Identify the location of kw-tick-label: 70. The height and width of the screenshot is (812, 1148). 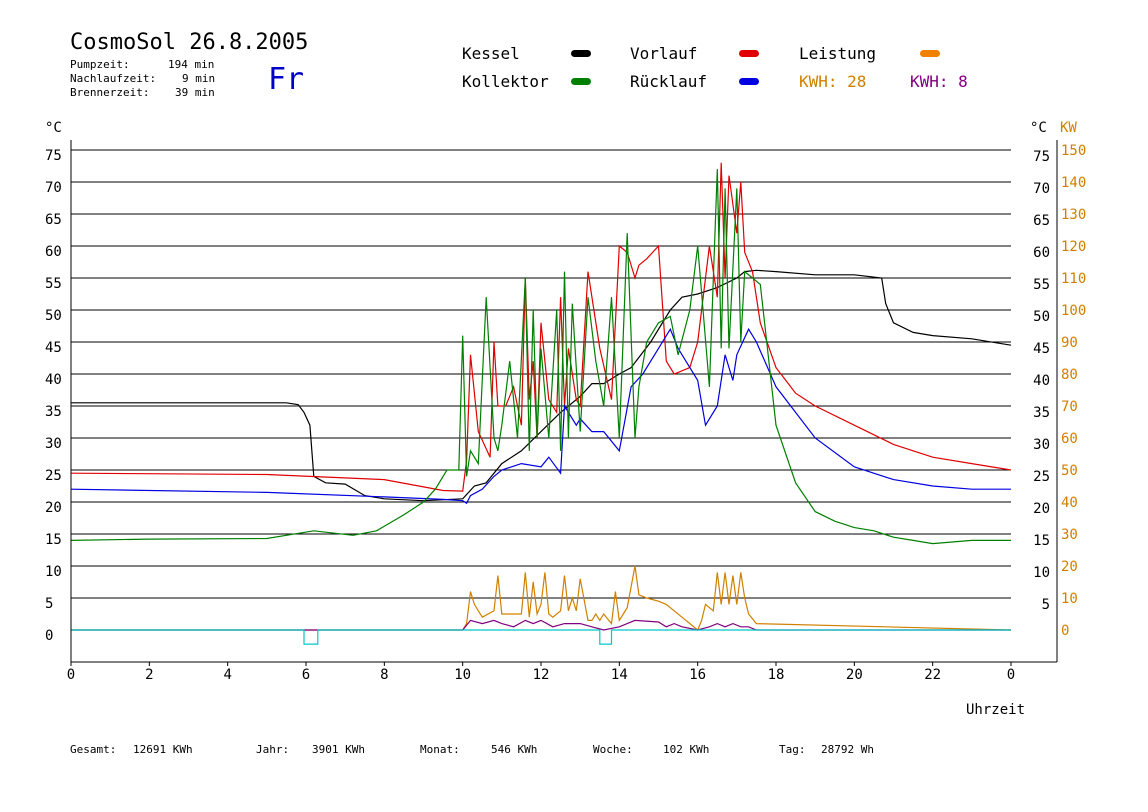
(1069, 407).